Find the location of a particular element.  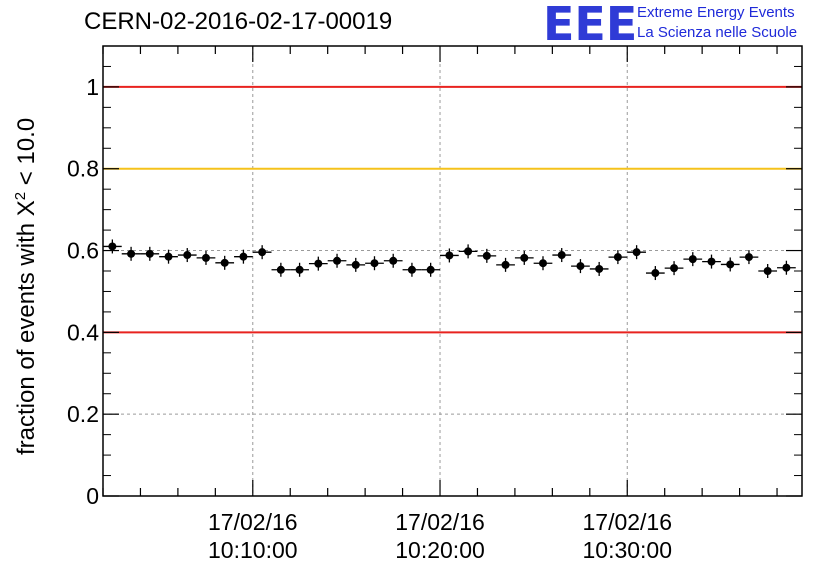

x-tick-label: 17/02/16 10:10:00 is located at coordinates (253, 536).